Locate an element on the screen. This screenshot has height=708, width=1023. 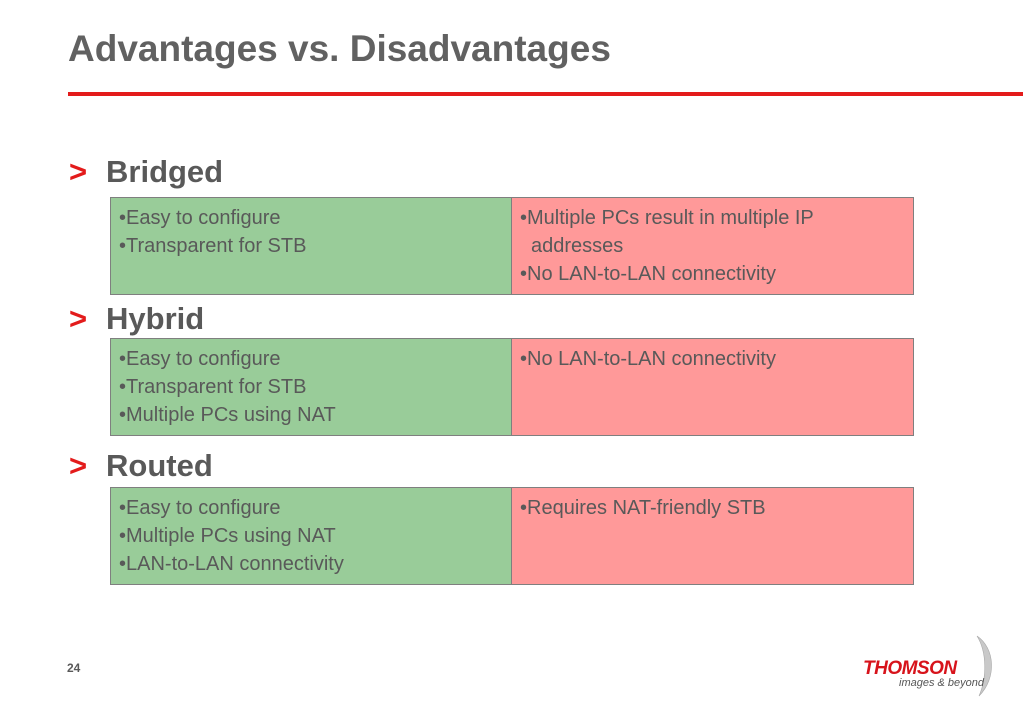
advantage-item: •LAN-to-LAN connectivity is located at coordinates (231, 564).